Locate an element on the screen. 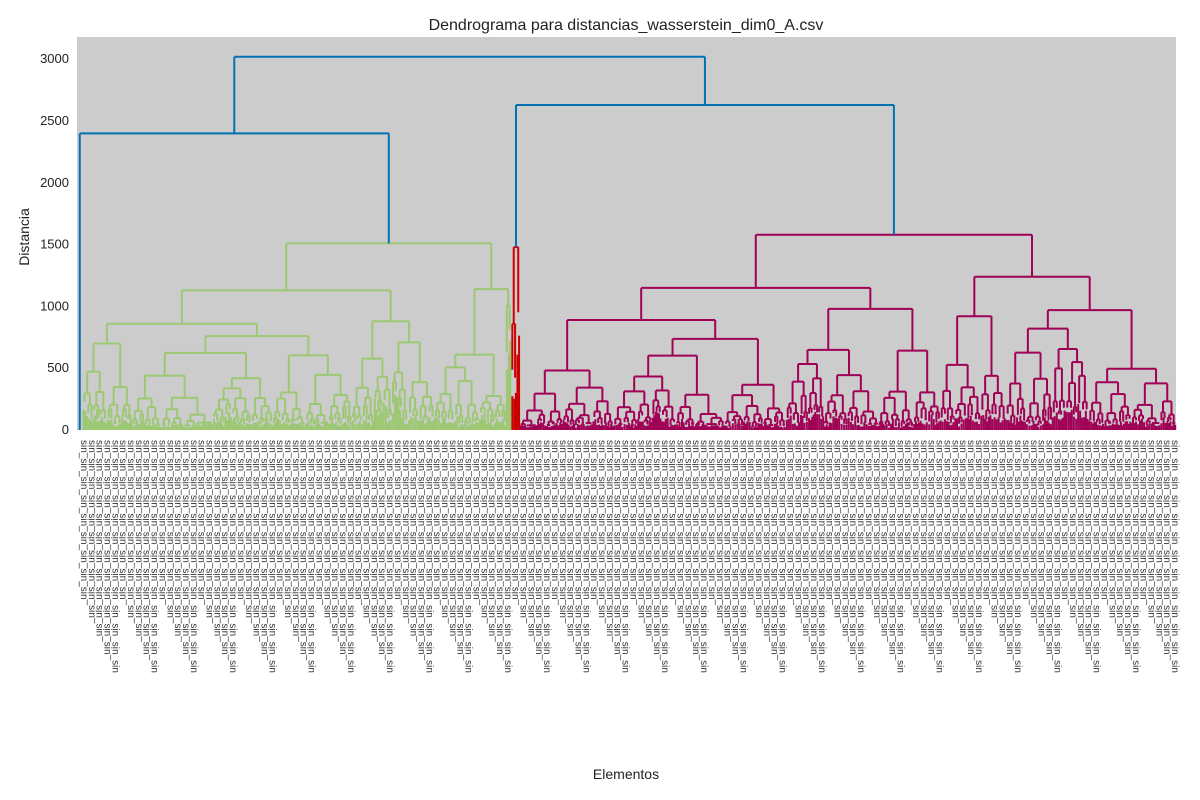 This screenshot has width=1200, height=800. y-tick-label: 1000 is located at coordinates (54, 305).